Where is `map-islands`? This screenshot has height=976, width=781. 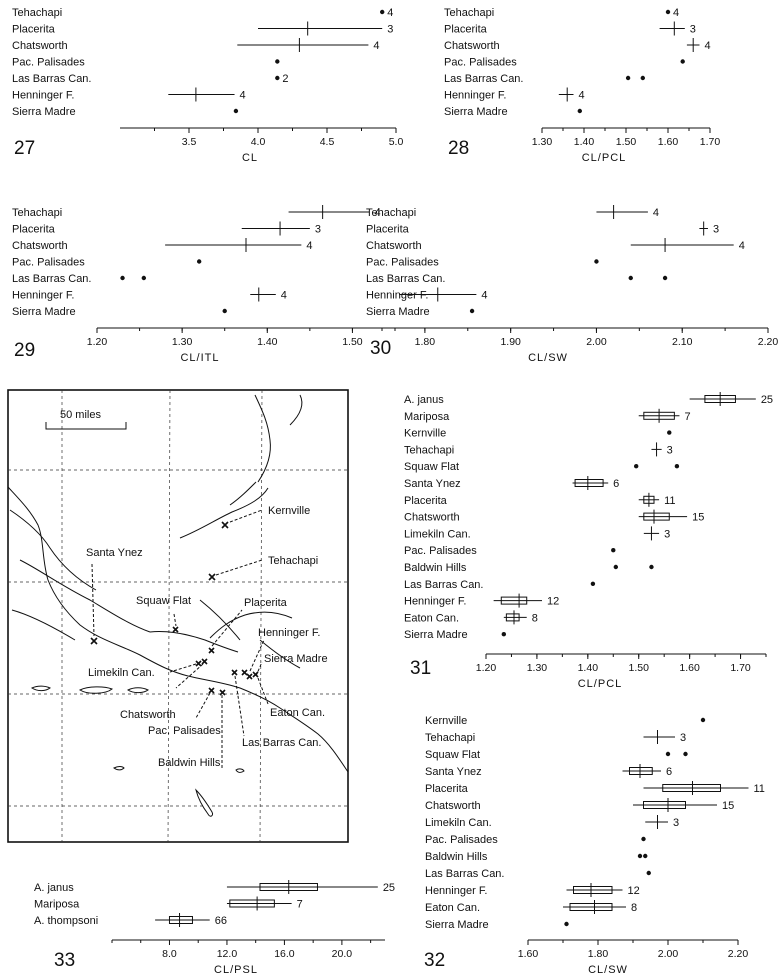
map-islands is located at coordinates (138, 751).